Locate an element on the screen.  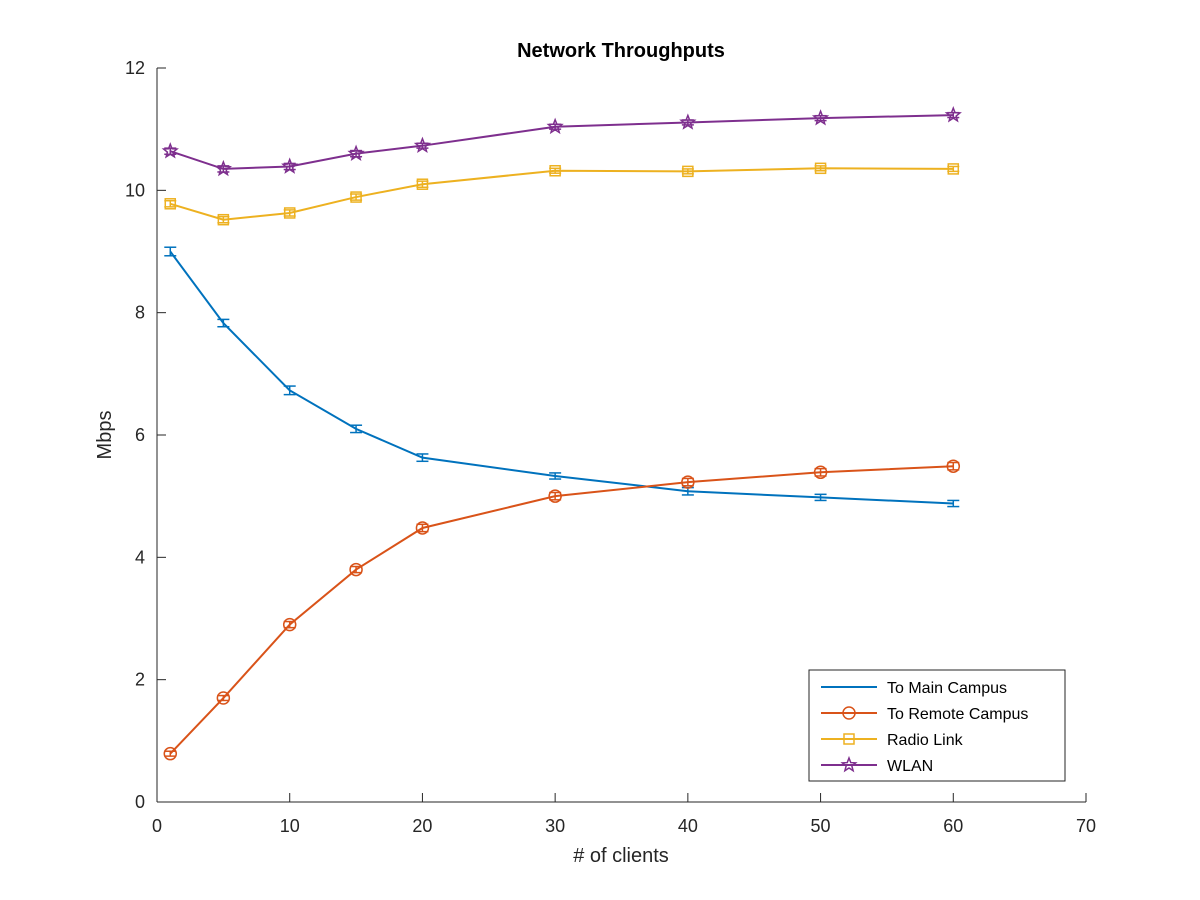
legend-label: Radio Link is located at coordinates (925, 740).